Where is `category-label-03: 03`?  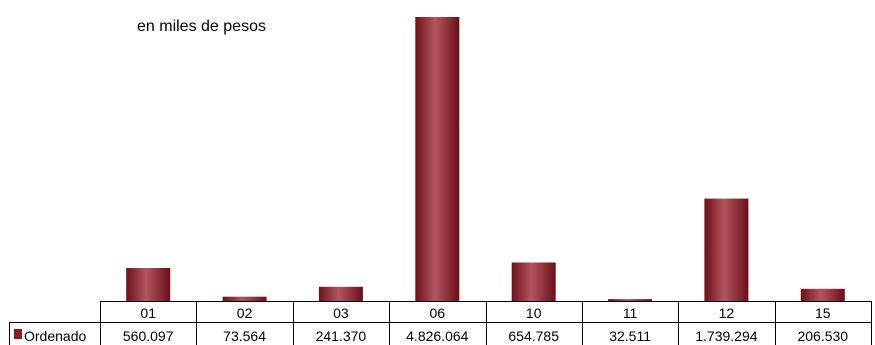
category-label-03: 03 is located at coordinates (341, 313).